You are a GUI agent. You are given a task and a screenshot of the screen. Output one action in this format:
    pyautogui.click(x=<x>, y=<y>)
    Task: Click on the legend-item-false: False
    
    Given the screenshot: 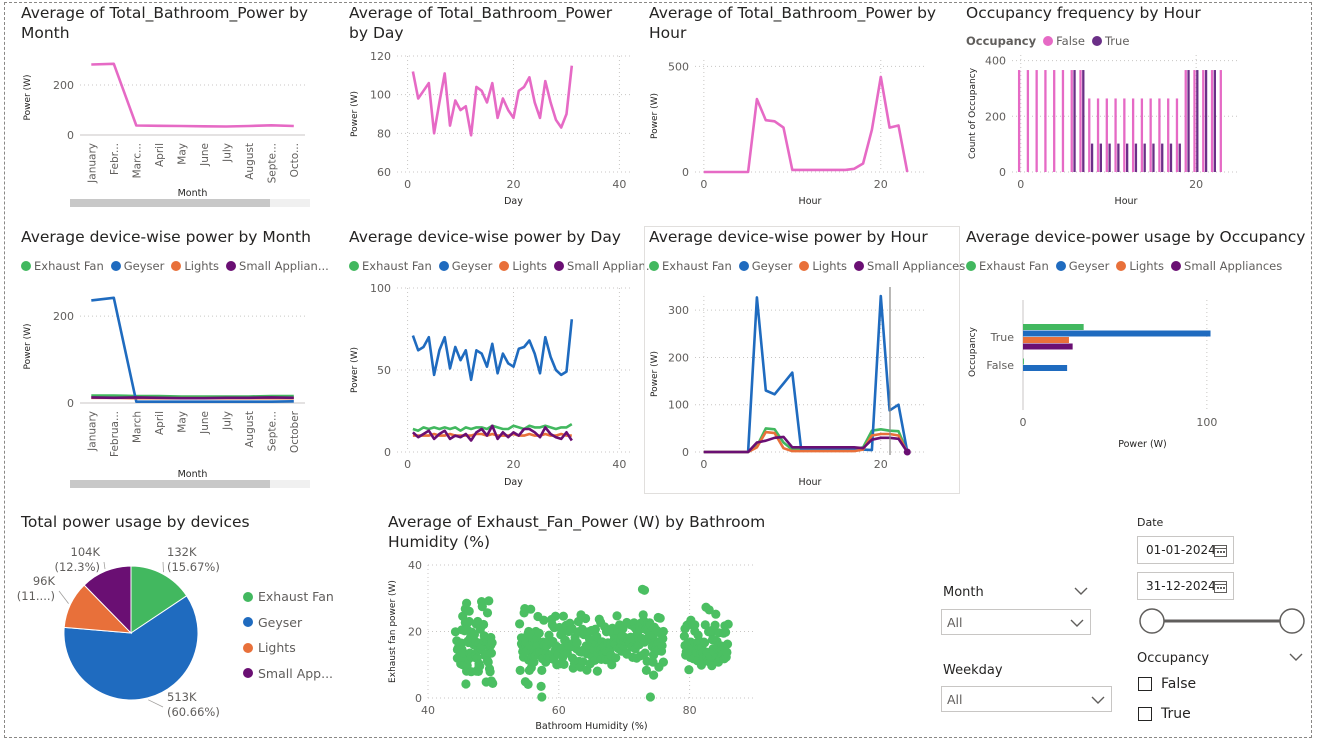 What is the action you would take?
    pyautogui.click(x=1064, y=41)
    